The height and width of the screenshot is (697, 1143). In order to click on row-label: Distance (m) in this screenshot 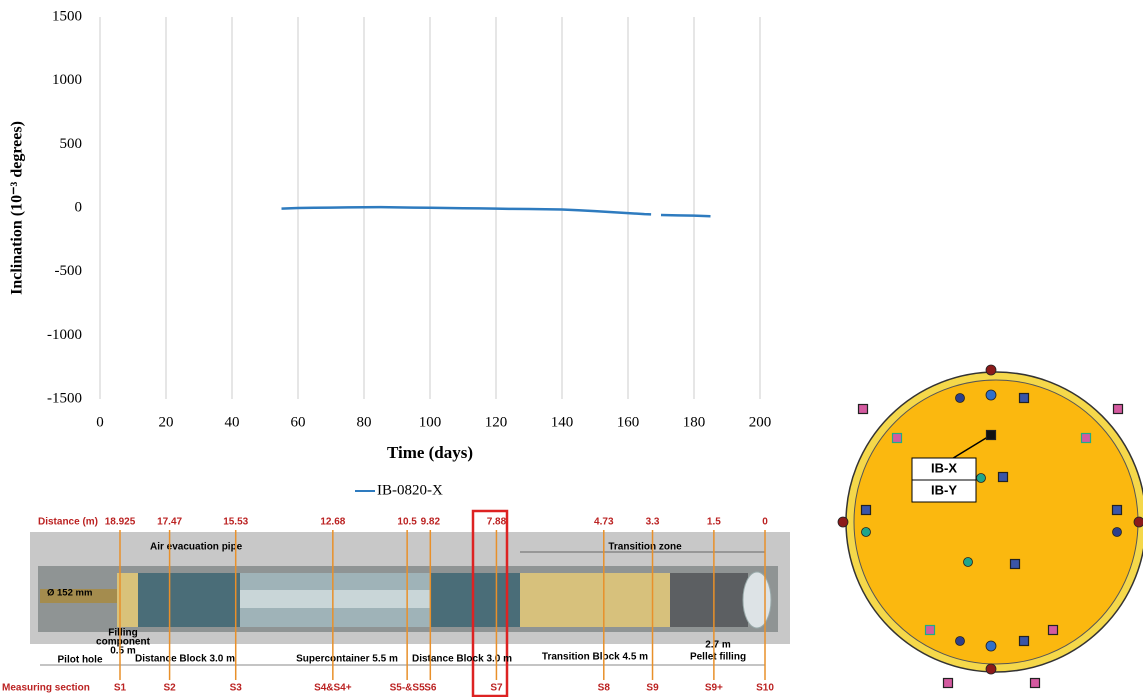, I will do `click(68, 522)`.